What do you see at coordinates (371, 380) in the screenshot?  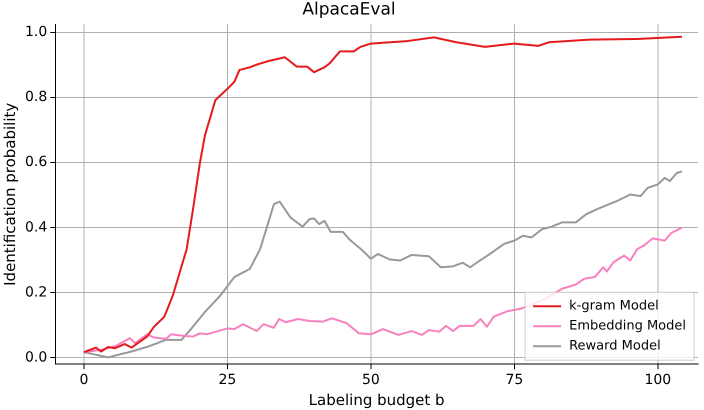 I see `x-tick-label: 50` at bounding box center [371, 380].